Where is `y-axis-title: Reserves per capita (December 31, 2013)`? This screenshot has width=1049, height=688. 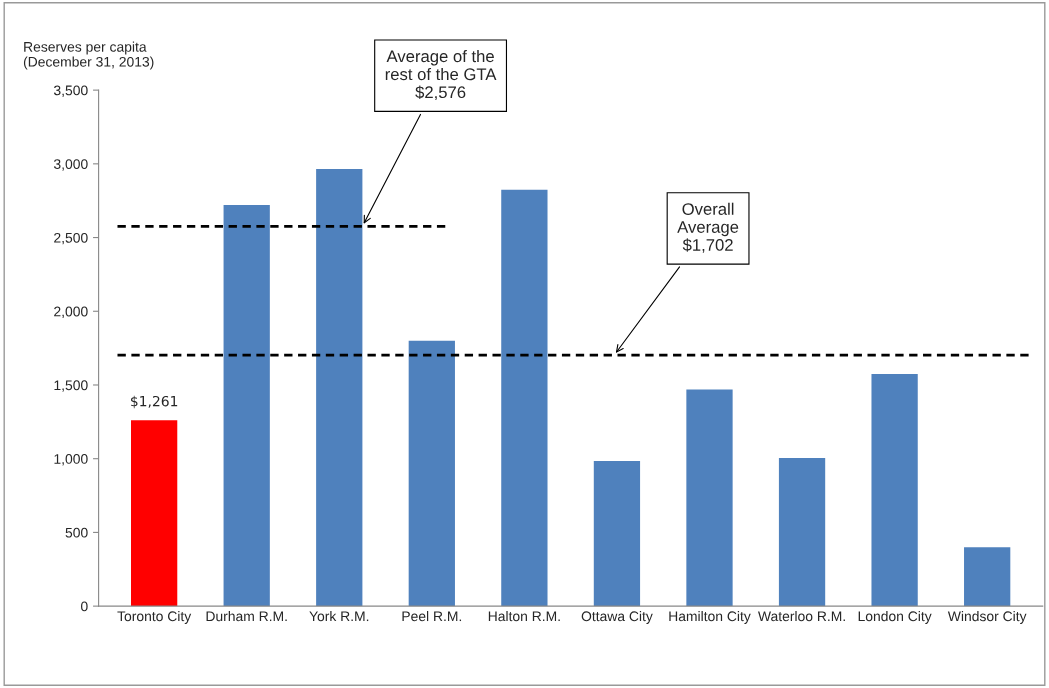
y-axis-title: Reserves per capita (December 31, 2013) is located at coordinates (88, 55).